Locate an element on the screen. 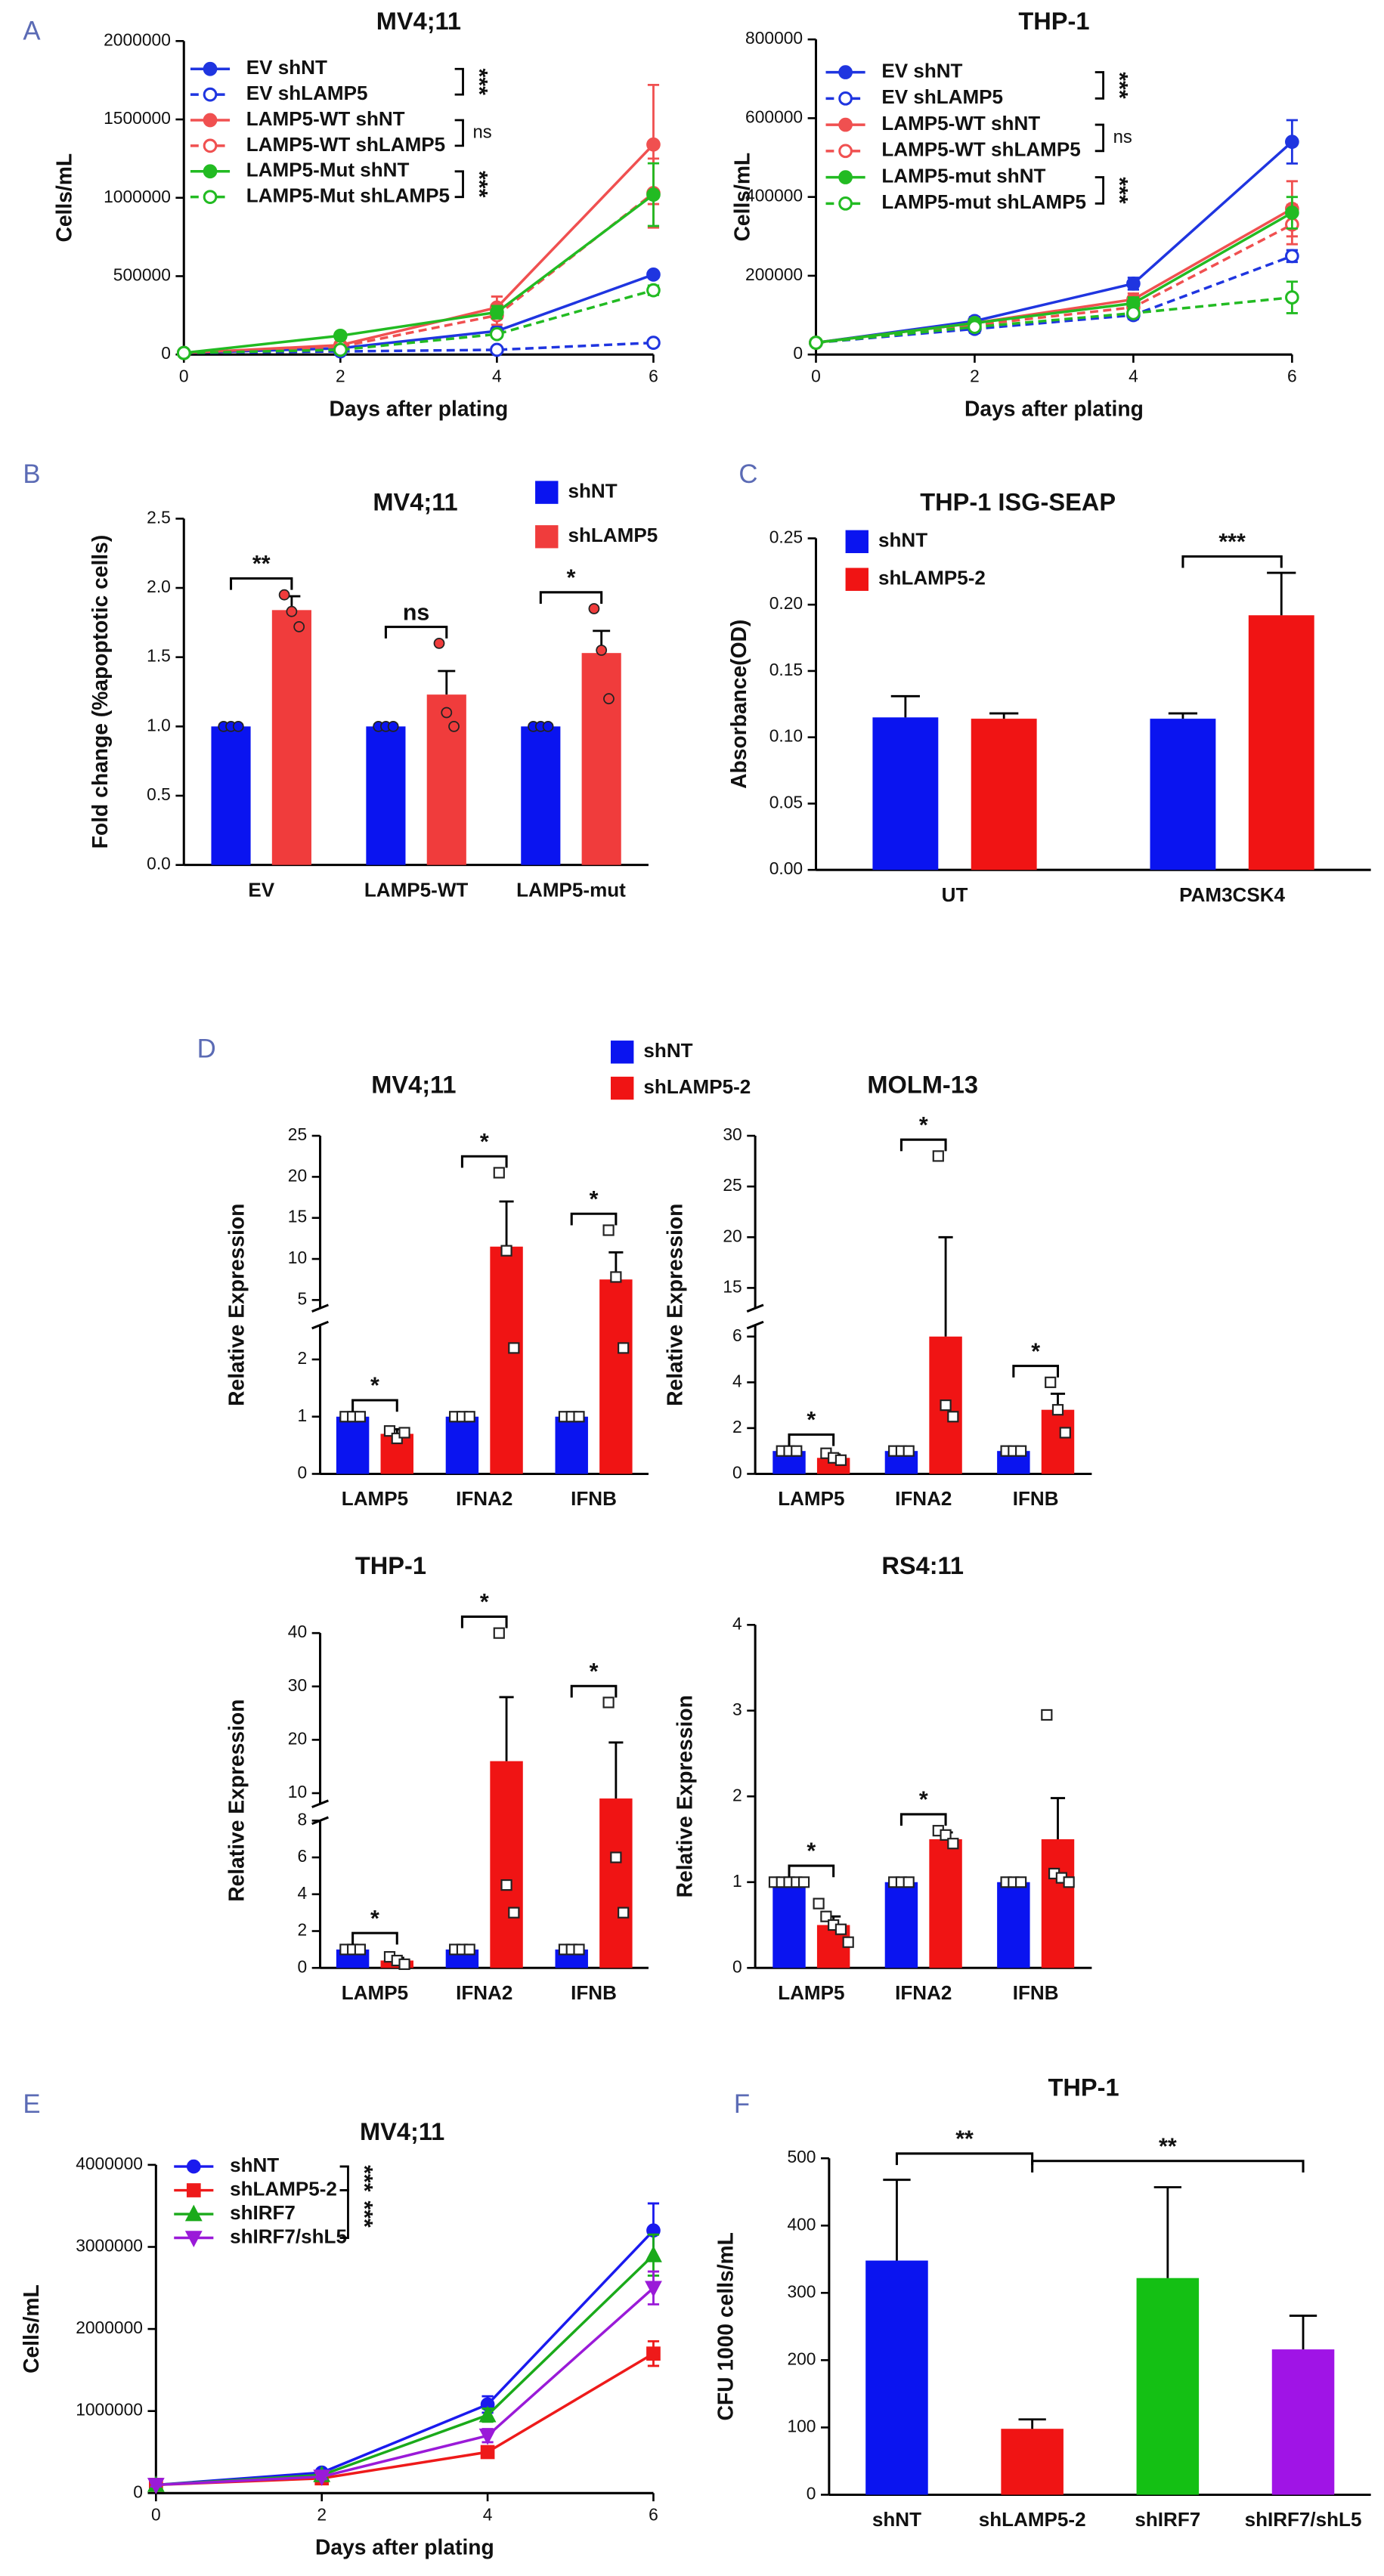 The image size is (1384, 2576). chart-title: THP-1 ISG-SEAP is located at coordinates (1018, 501).